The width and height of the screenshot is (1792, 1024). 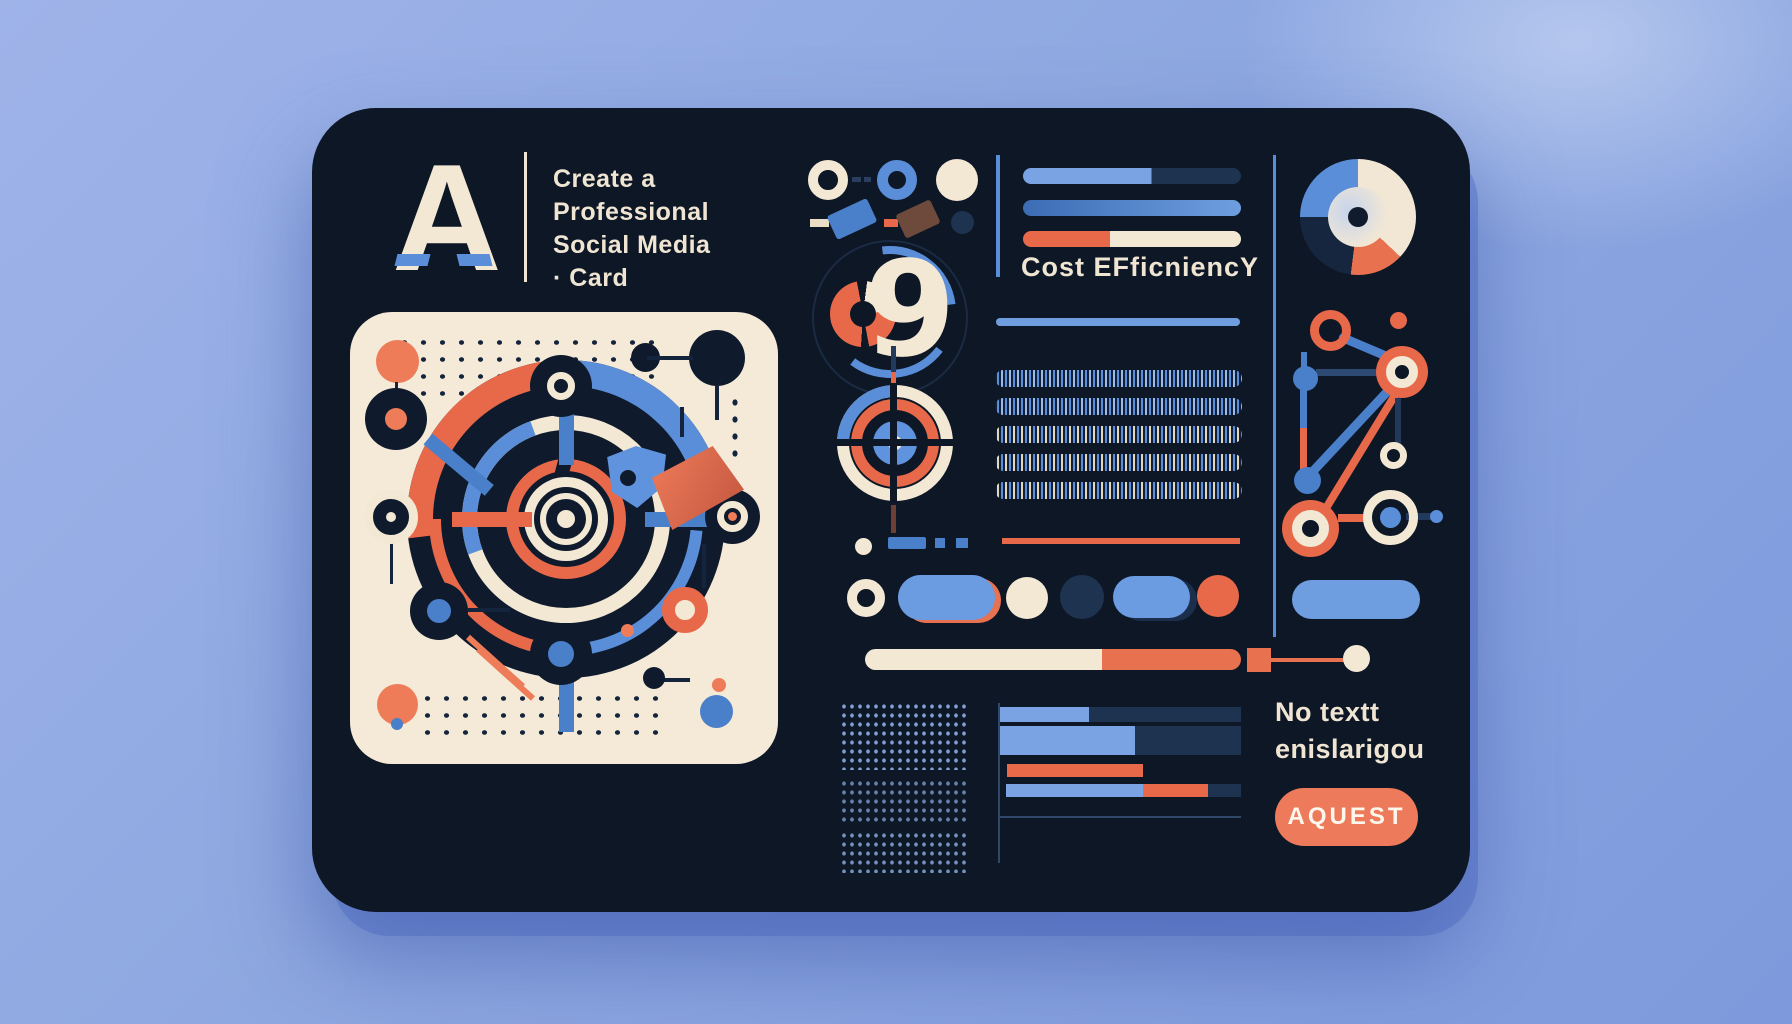 I want to click on note-text: No textt enislarigou, so click(x=1350, y=731).